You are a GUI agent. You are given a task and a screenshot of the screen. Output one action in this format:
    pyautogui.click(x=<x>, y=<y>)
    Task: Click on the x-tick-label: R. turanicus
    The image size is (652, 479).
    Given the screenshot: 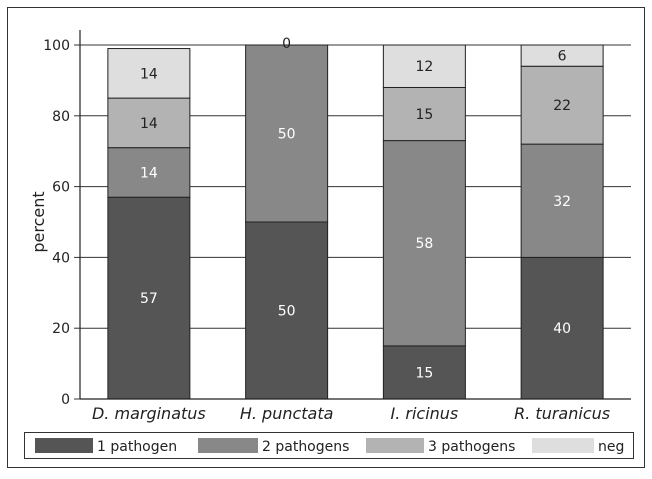 What is the action you would take?
    pyautogui.click(x=562, y=413)
    